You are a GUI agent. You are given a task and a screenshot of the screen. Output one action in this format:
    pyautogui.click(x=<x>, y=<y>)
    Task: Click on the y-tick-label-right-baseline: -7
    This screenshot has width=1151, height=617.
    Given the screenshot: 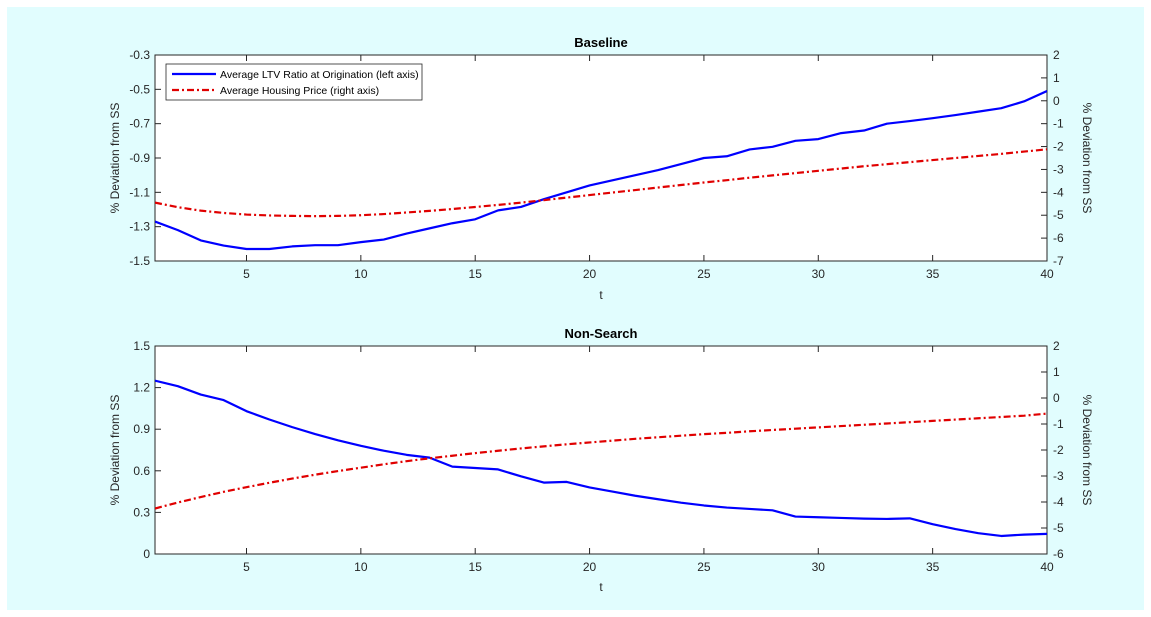 What is the action you would take?
    pyautogui.click(x=1058, y=261)
    